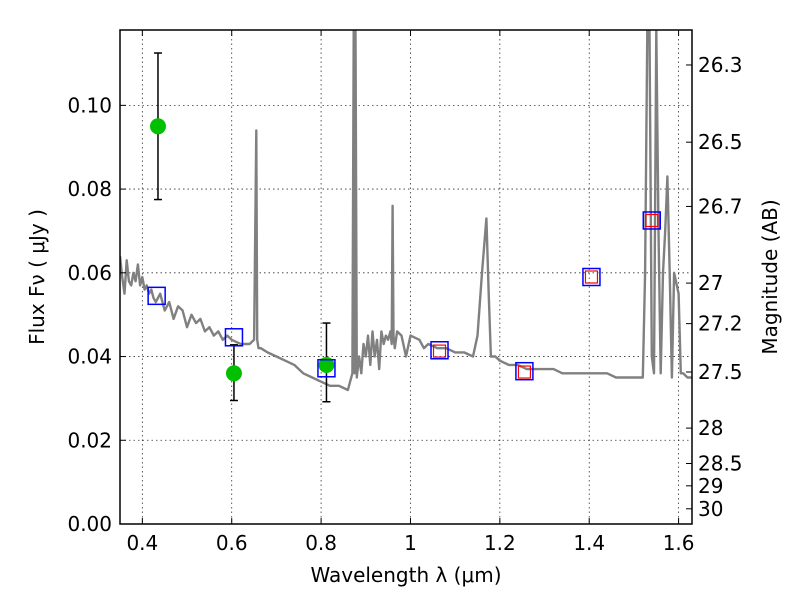  I want to click on right-tick-label: 27, so click(710, 283).